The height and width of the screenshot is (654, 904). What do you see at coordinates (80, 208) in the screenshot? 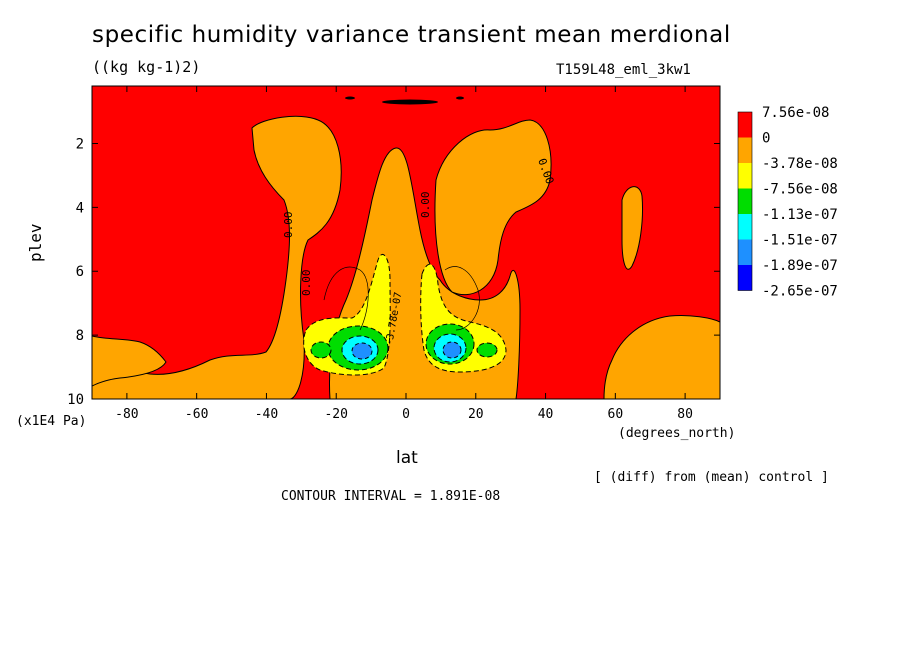
I see `y-tick-label: 4` at bounding box center [80, 208].